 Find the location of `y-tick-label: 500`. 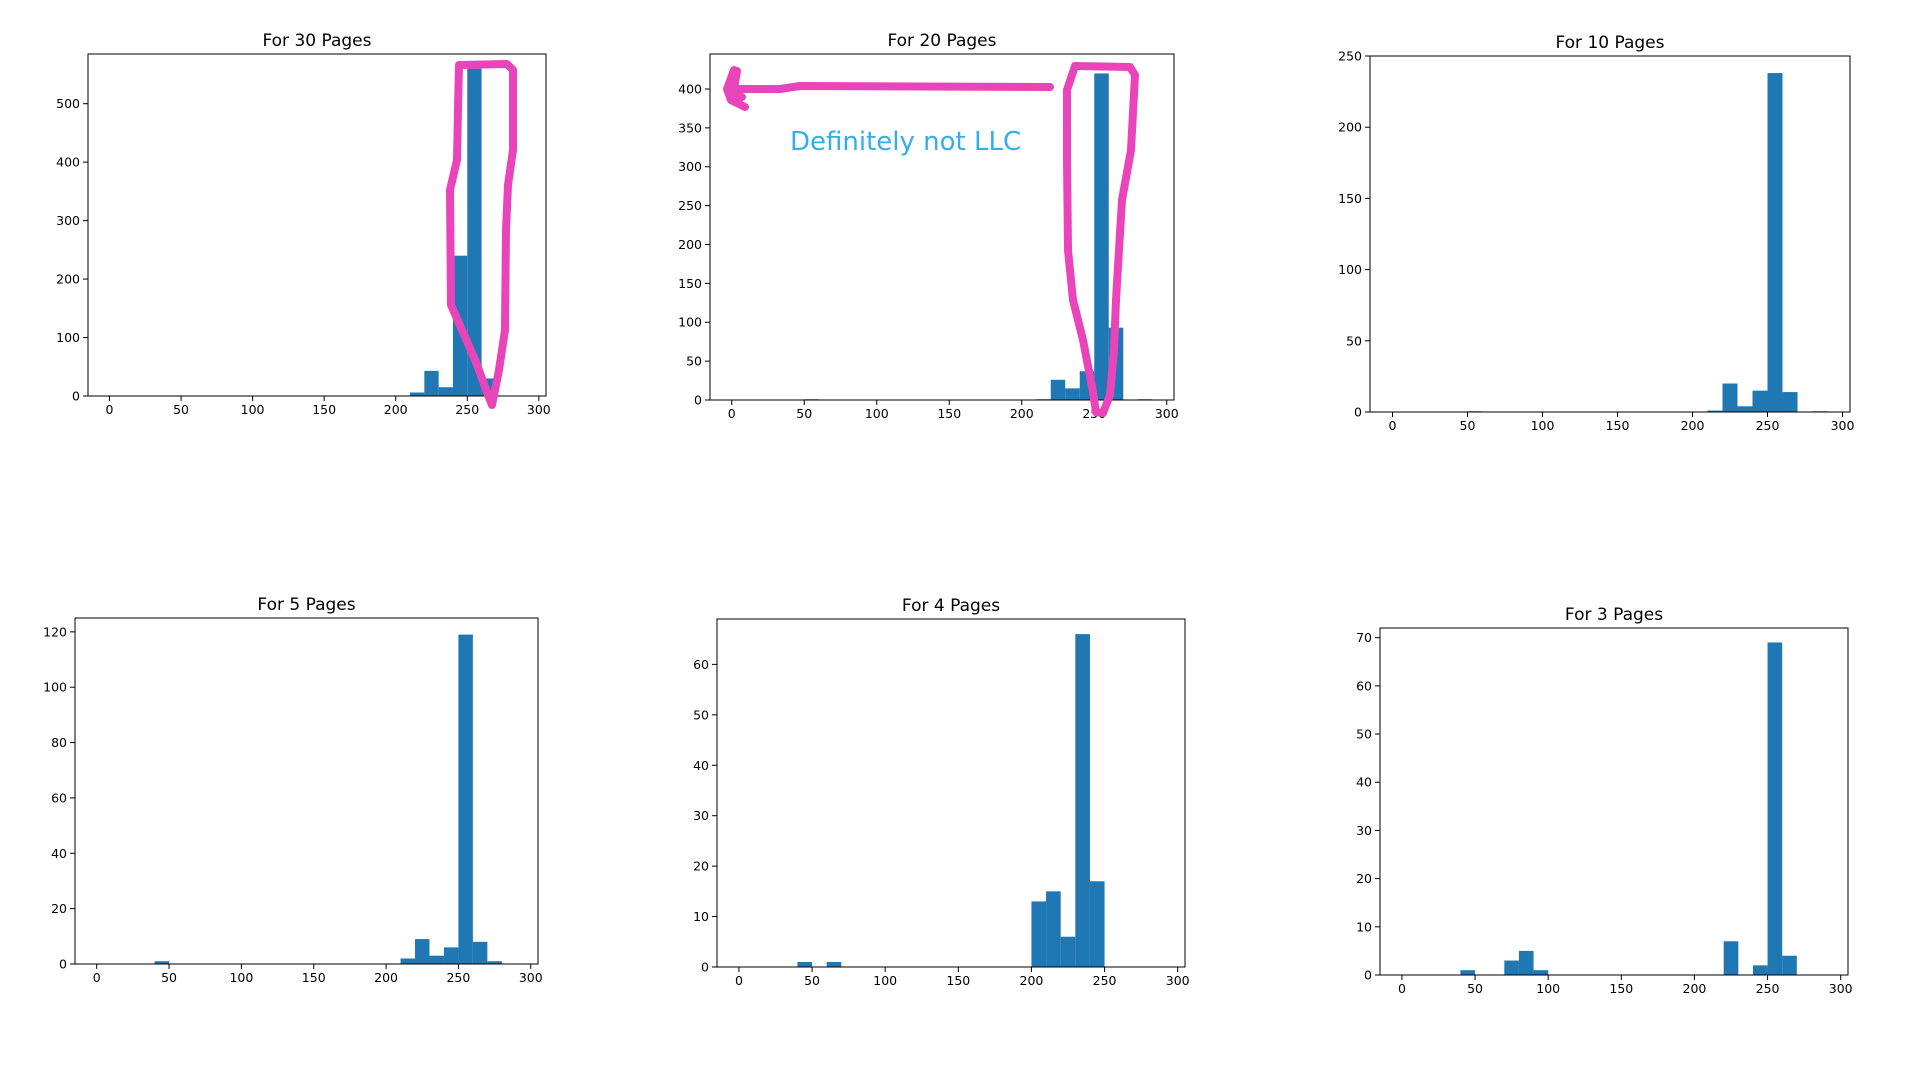

y-tick-label: 500 is located at coordinates (68, 103).